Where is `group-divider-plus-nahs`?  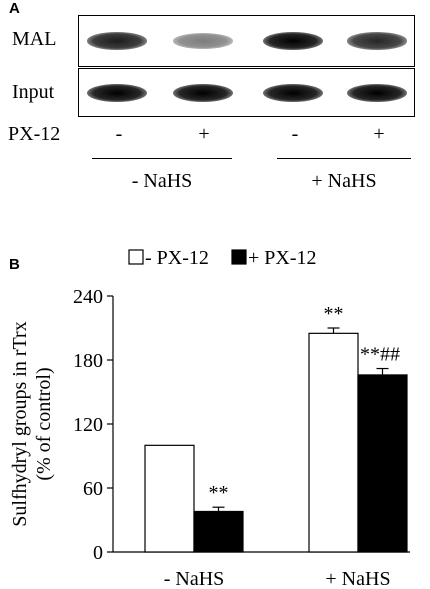
group-divider-plus-nahs is located at coordinates (344, 158).